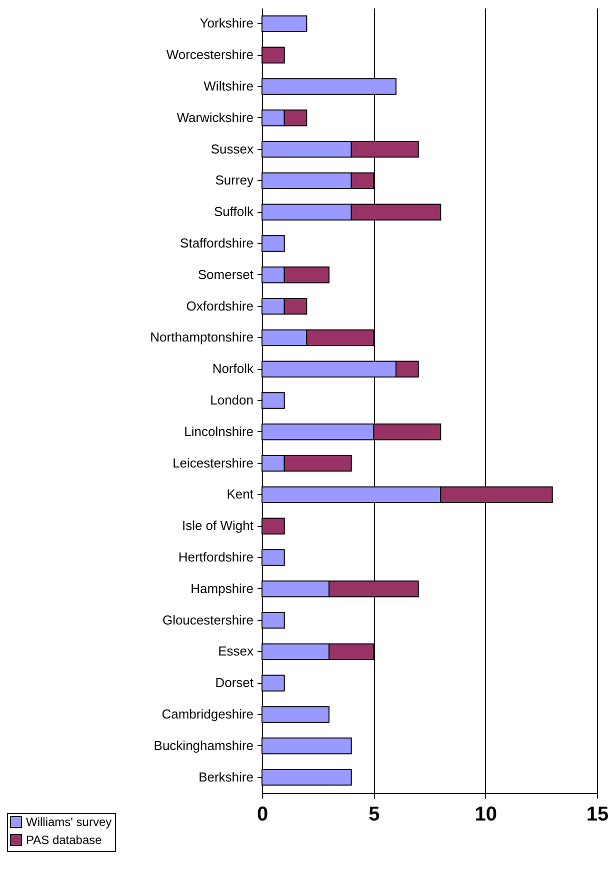 This screenshot has height=870, width=615. Describe the element at coordinates (213, 462) in the screenshot. I see `y-tick-label: Leicestershire` at that location.